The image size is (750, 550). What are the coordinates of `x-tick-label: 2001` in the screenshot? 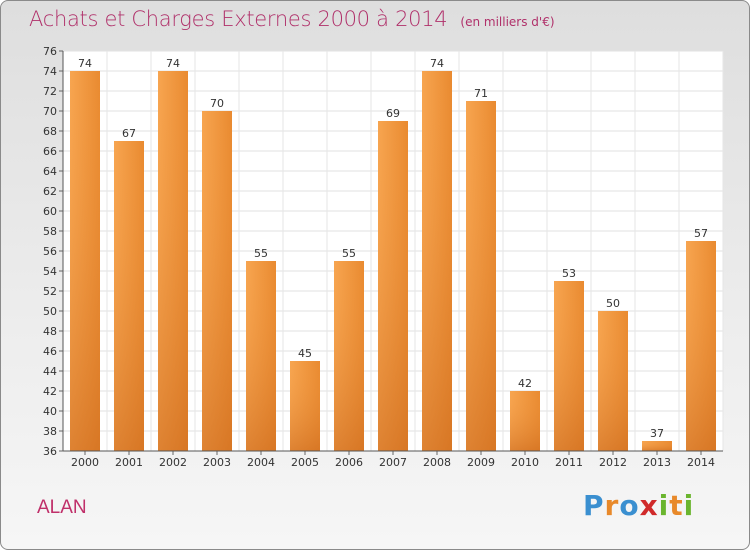 It's located at (129, 462).